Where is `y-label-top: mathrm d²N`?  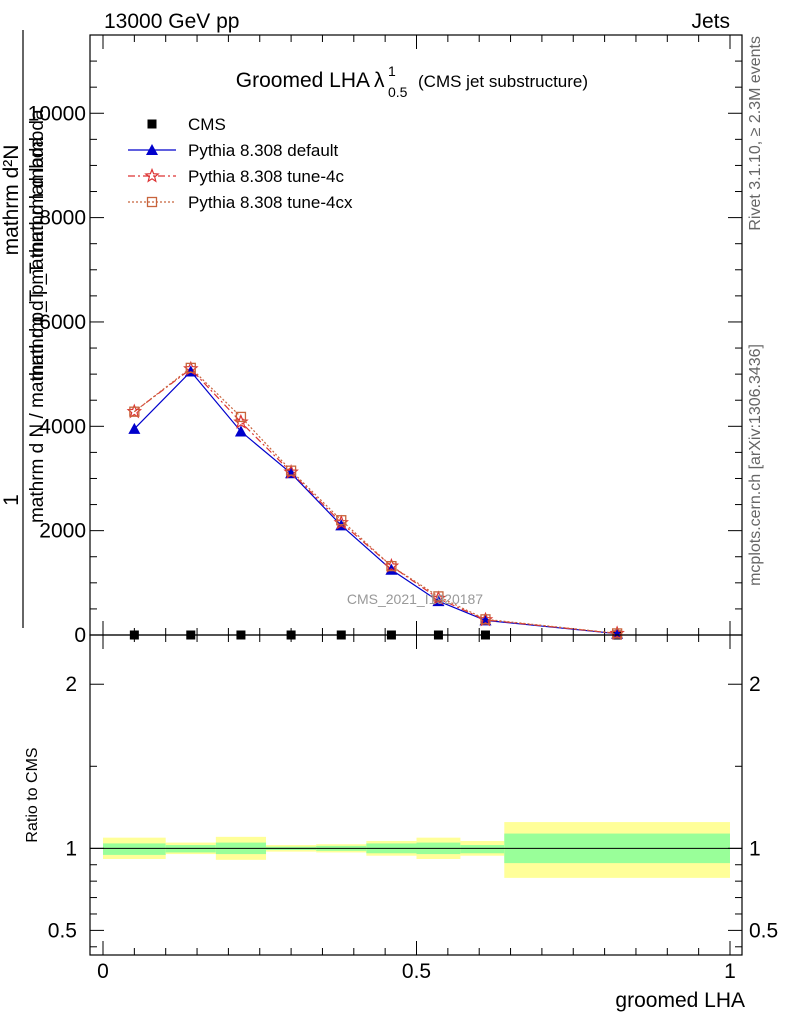
y-label-top: mathrm d²N is located at coordinates (11, 200).